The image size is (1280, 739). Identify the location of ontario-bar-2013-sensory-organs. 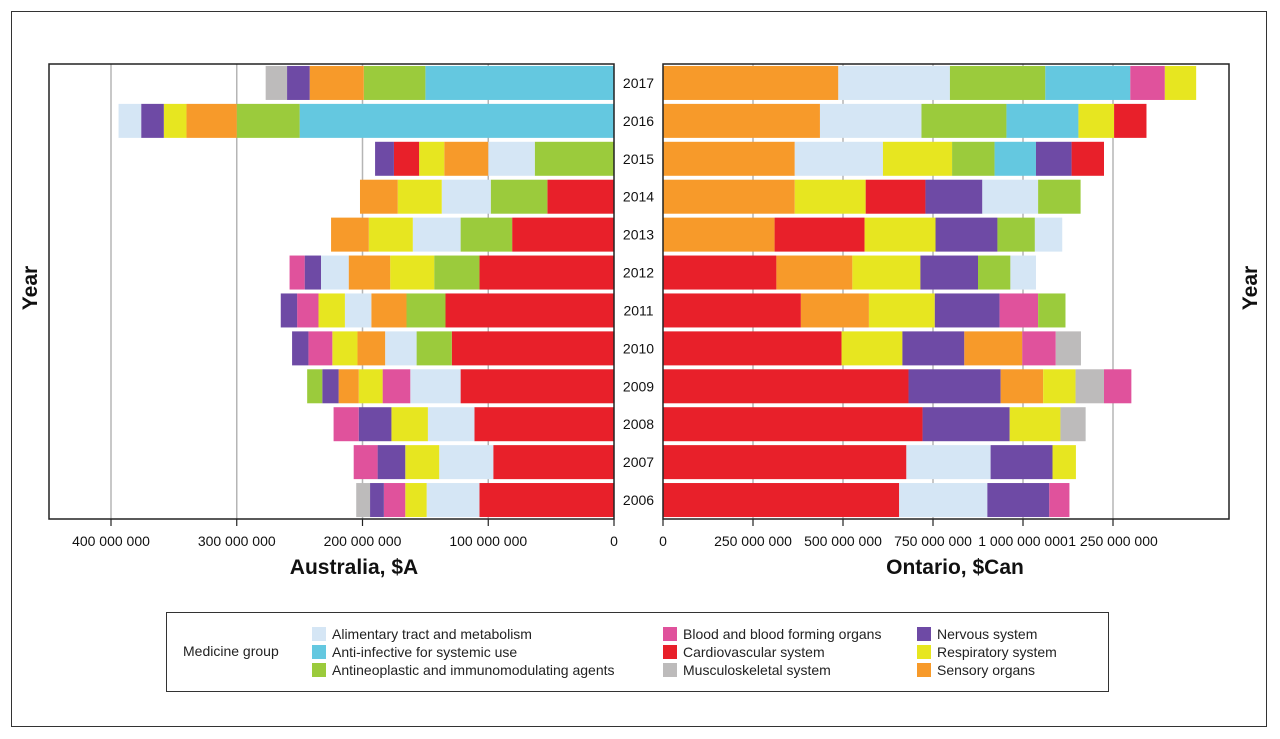
(719, 234).